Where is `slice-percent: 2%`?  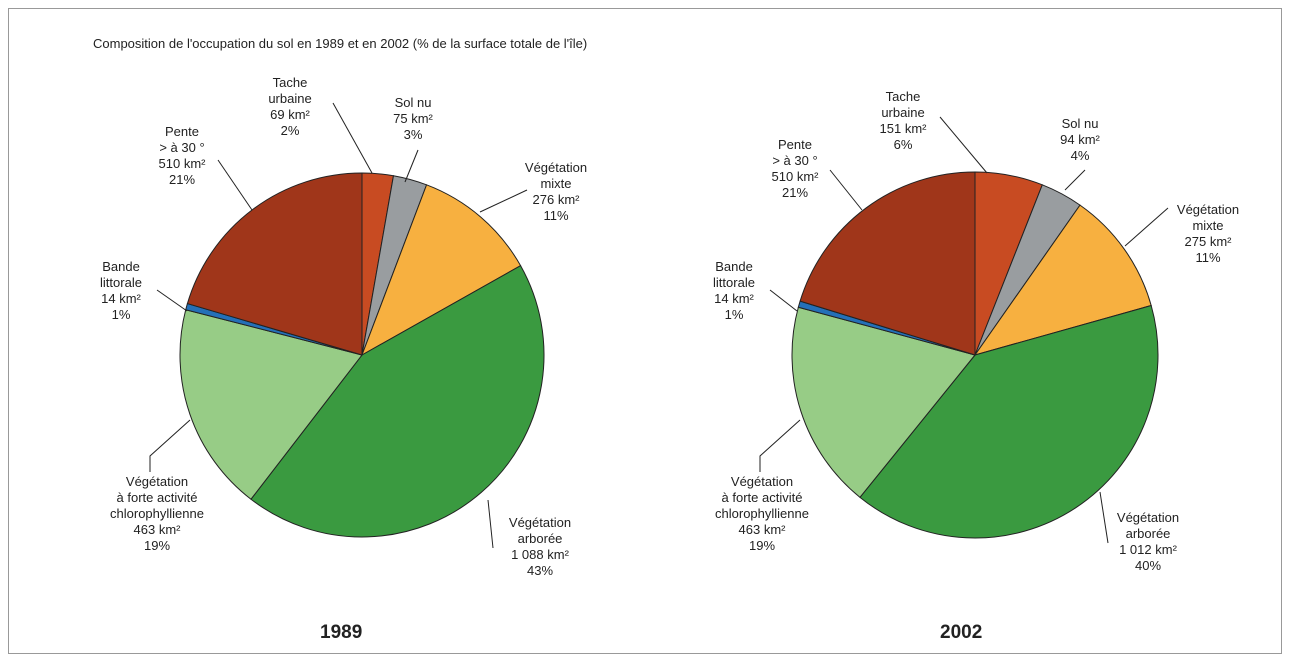 slice-percent: 2% is located at coordinates (290, 130).